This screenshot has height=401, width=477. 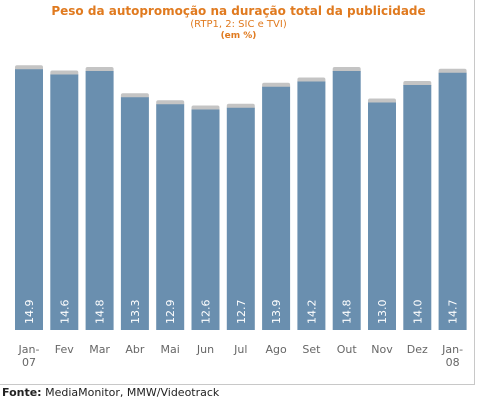 I want to click on bar-value-label: 14.0, so click(x=417, y=312).